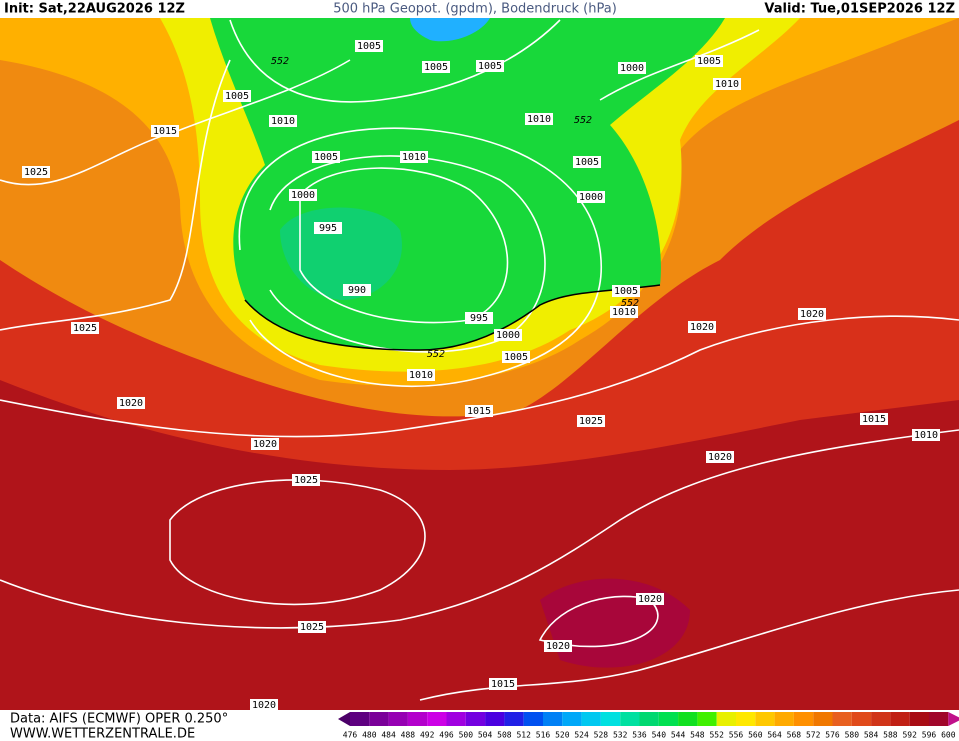 The width and height of the screenshot is (959, 741). Describe the element at coordinates (774, 735) in the screenshot. I see `colorbar-label: 564` at that location.